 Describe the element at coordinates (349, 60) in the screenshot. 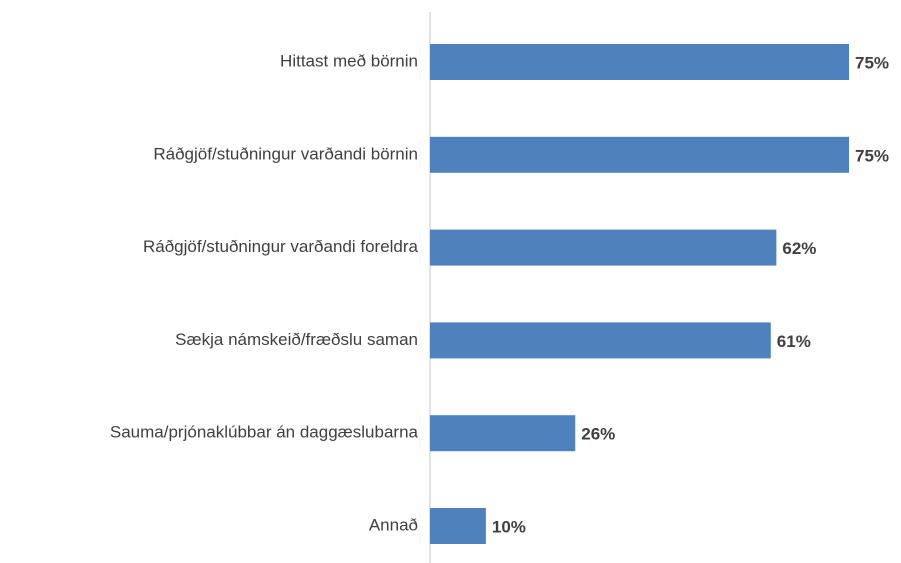

I see `category-label: Hittast með börnin` at that location.